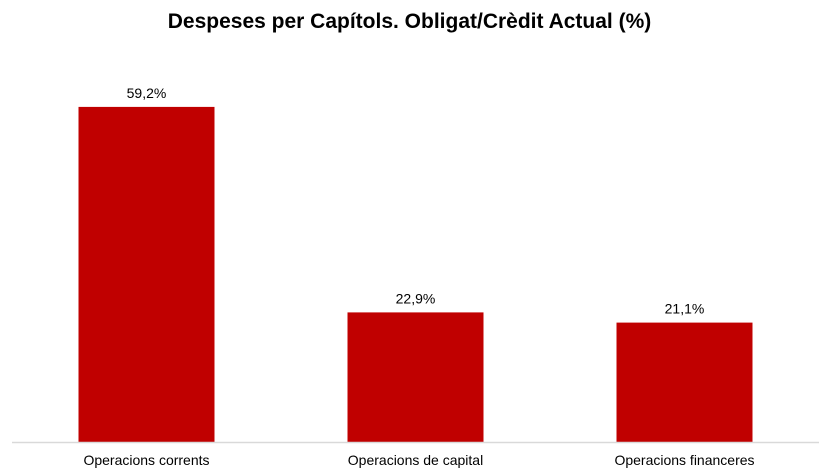 The image size is (819, 470). Describe the element at coordinates (146, 274) in the screenshot. I see `bar-operacions-corrents` at that location.